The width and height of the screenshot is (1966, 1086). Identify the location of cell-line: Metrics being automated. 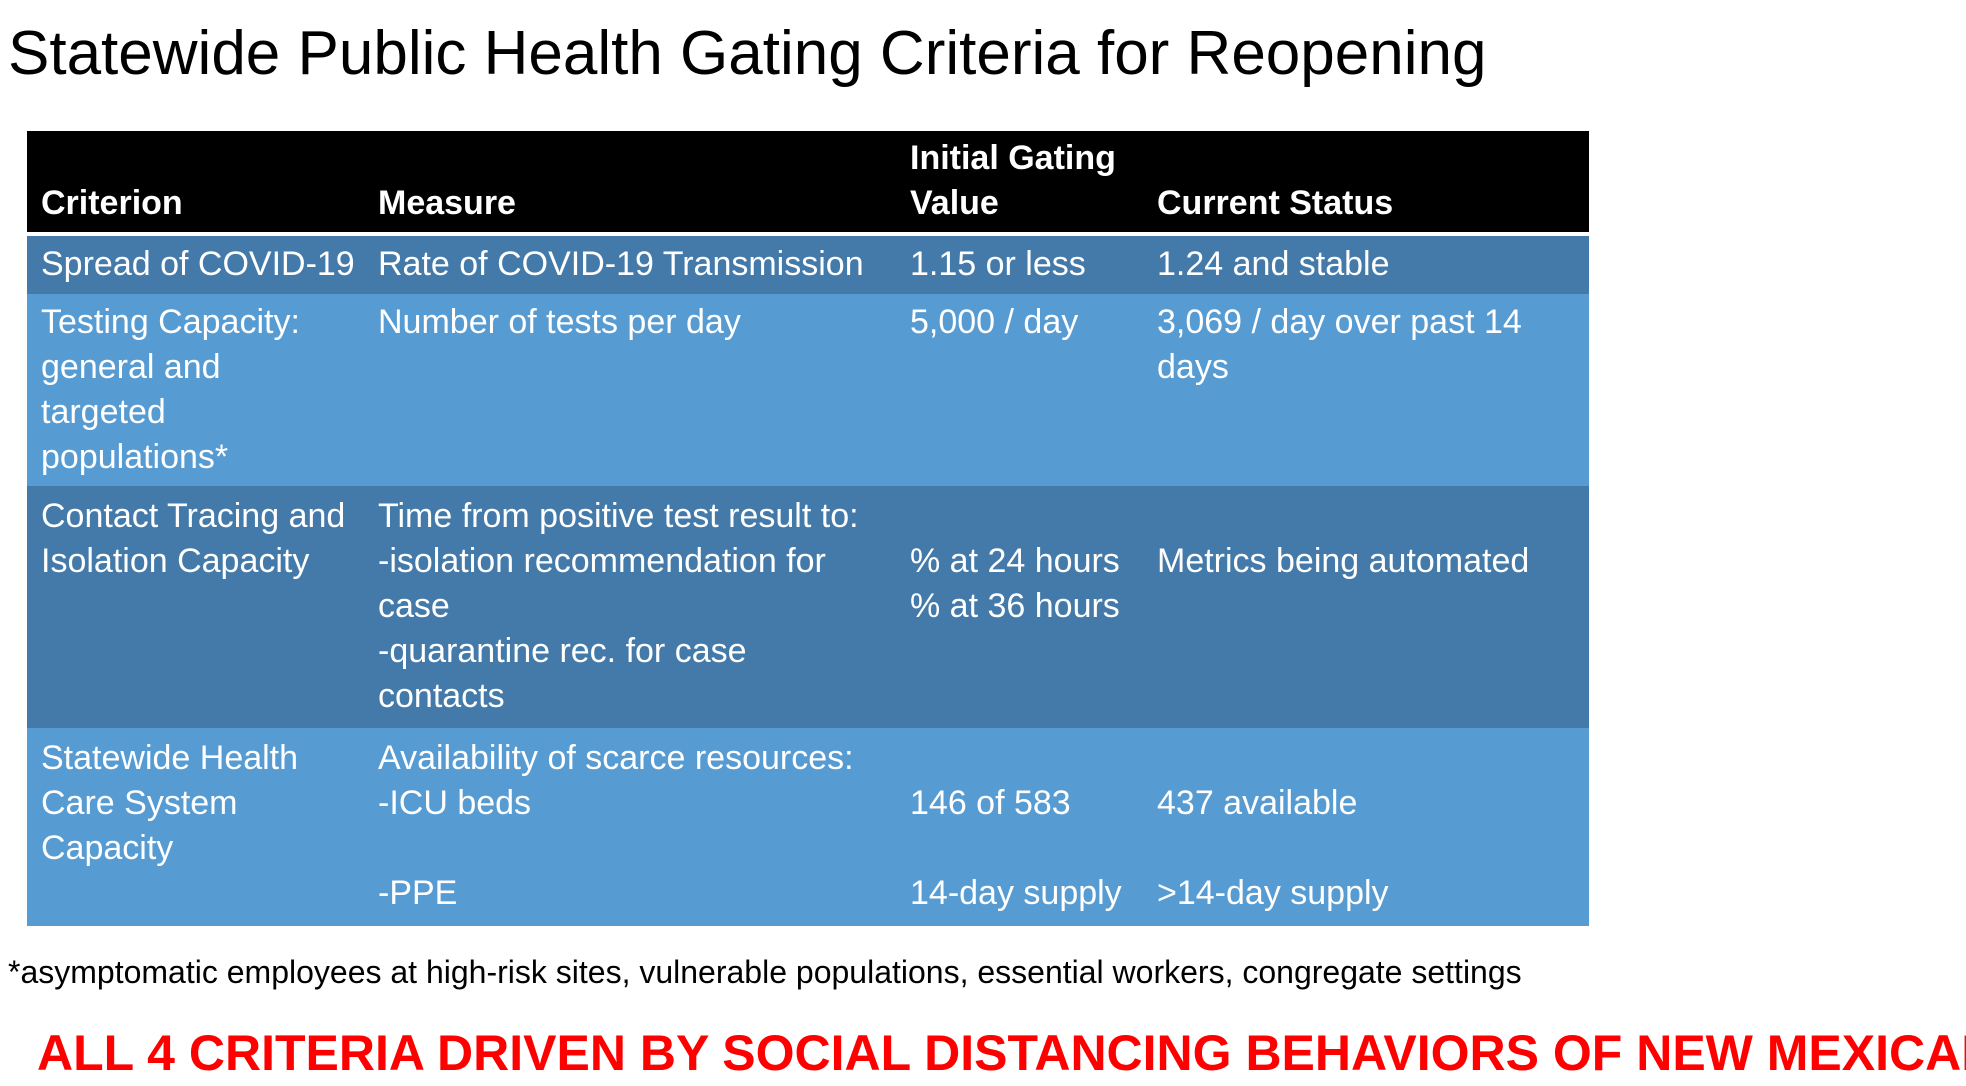
(1343, 561).